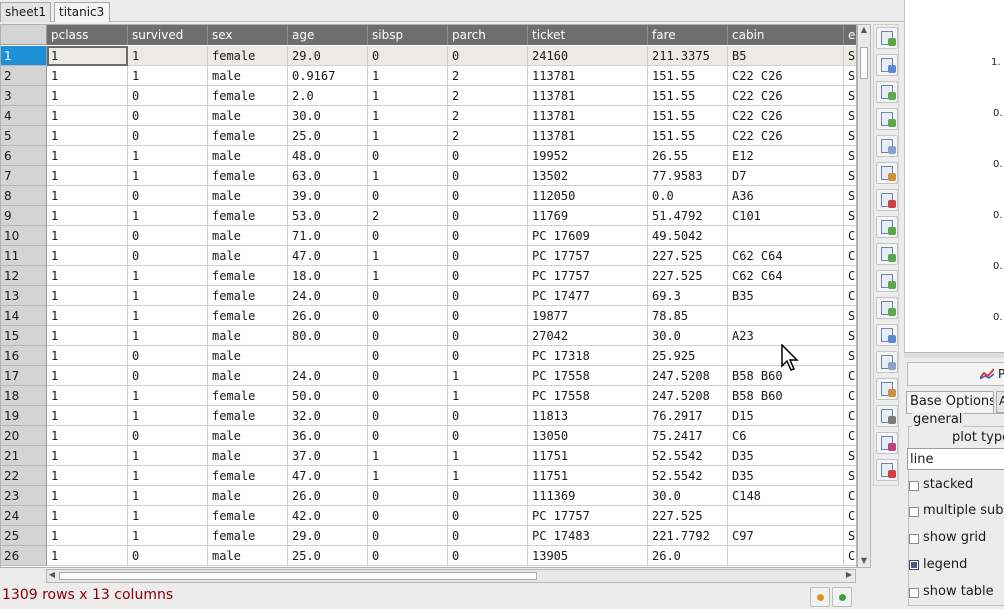 Image resolution: width=1004 pixels, height=609 pixels. What do you see at coordinates (786, 536) in the screenshot?
I see `table-cell: C97` at bounding box center [786, 536].